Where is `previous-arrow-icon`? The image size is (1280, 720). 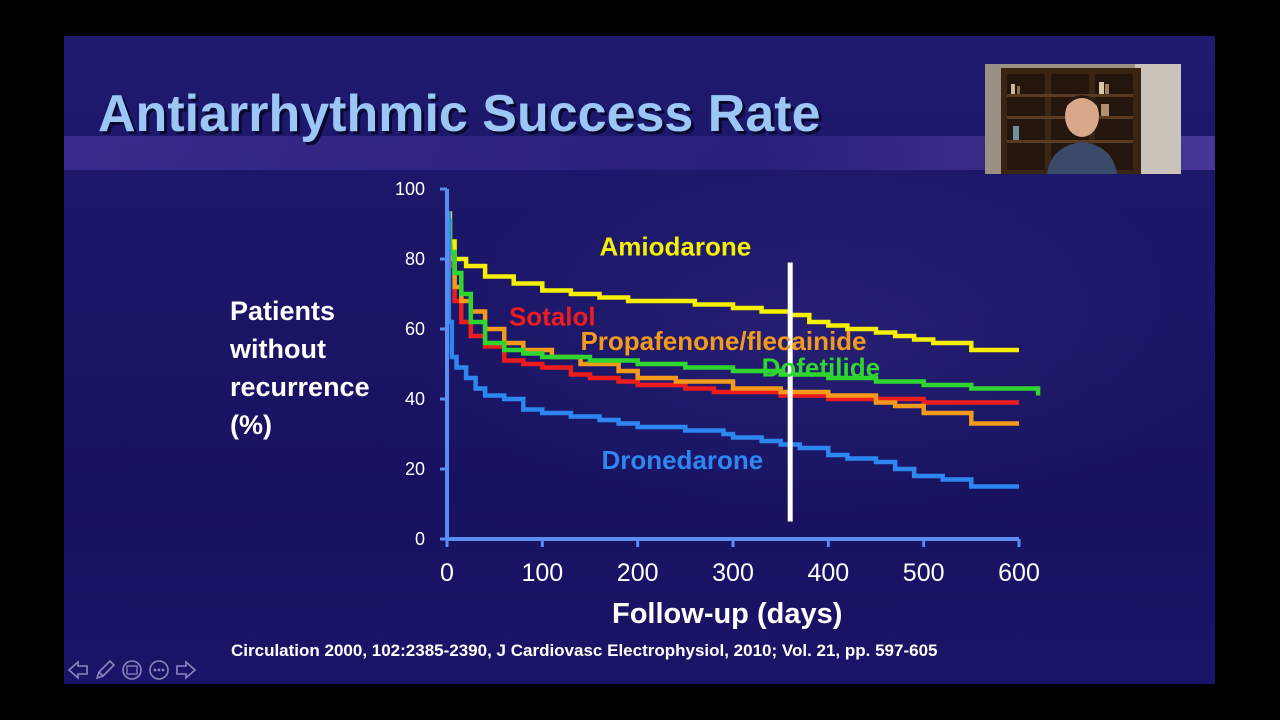
previous-arrow-icon is located at coordinates (78, 670).